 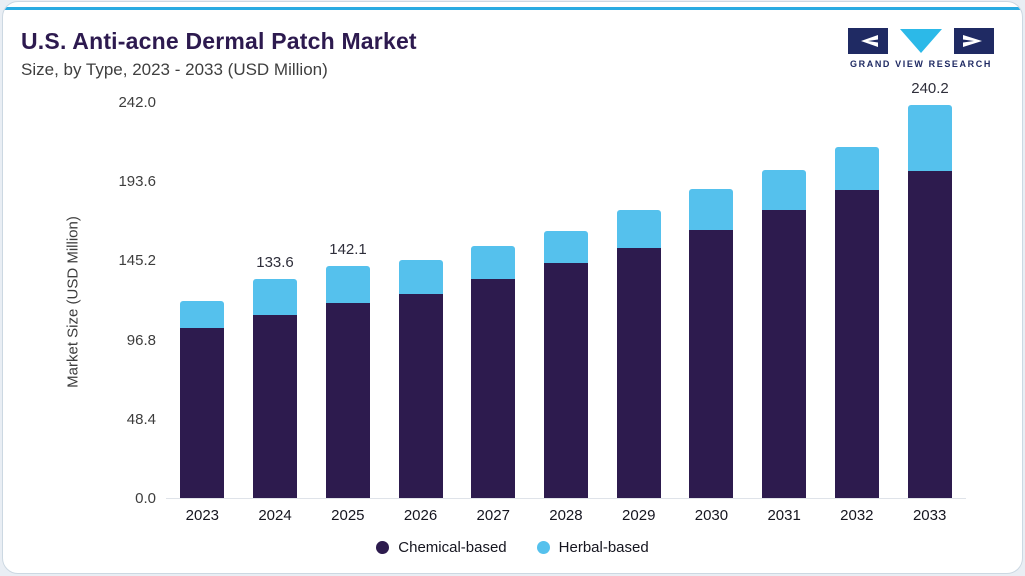 I want to click on grand-view-research-logo: GRAND VIEW RESEARCH, so click(x=921, y=48).